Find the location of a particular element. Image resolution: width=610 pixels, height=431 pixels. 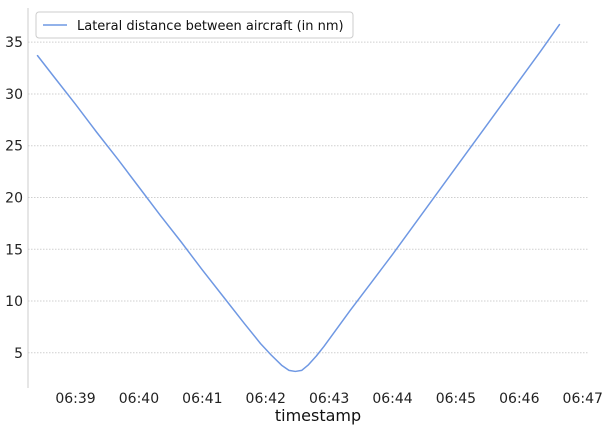

y-tick-label: 5 is located at coordinates (18, 354).